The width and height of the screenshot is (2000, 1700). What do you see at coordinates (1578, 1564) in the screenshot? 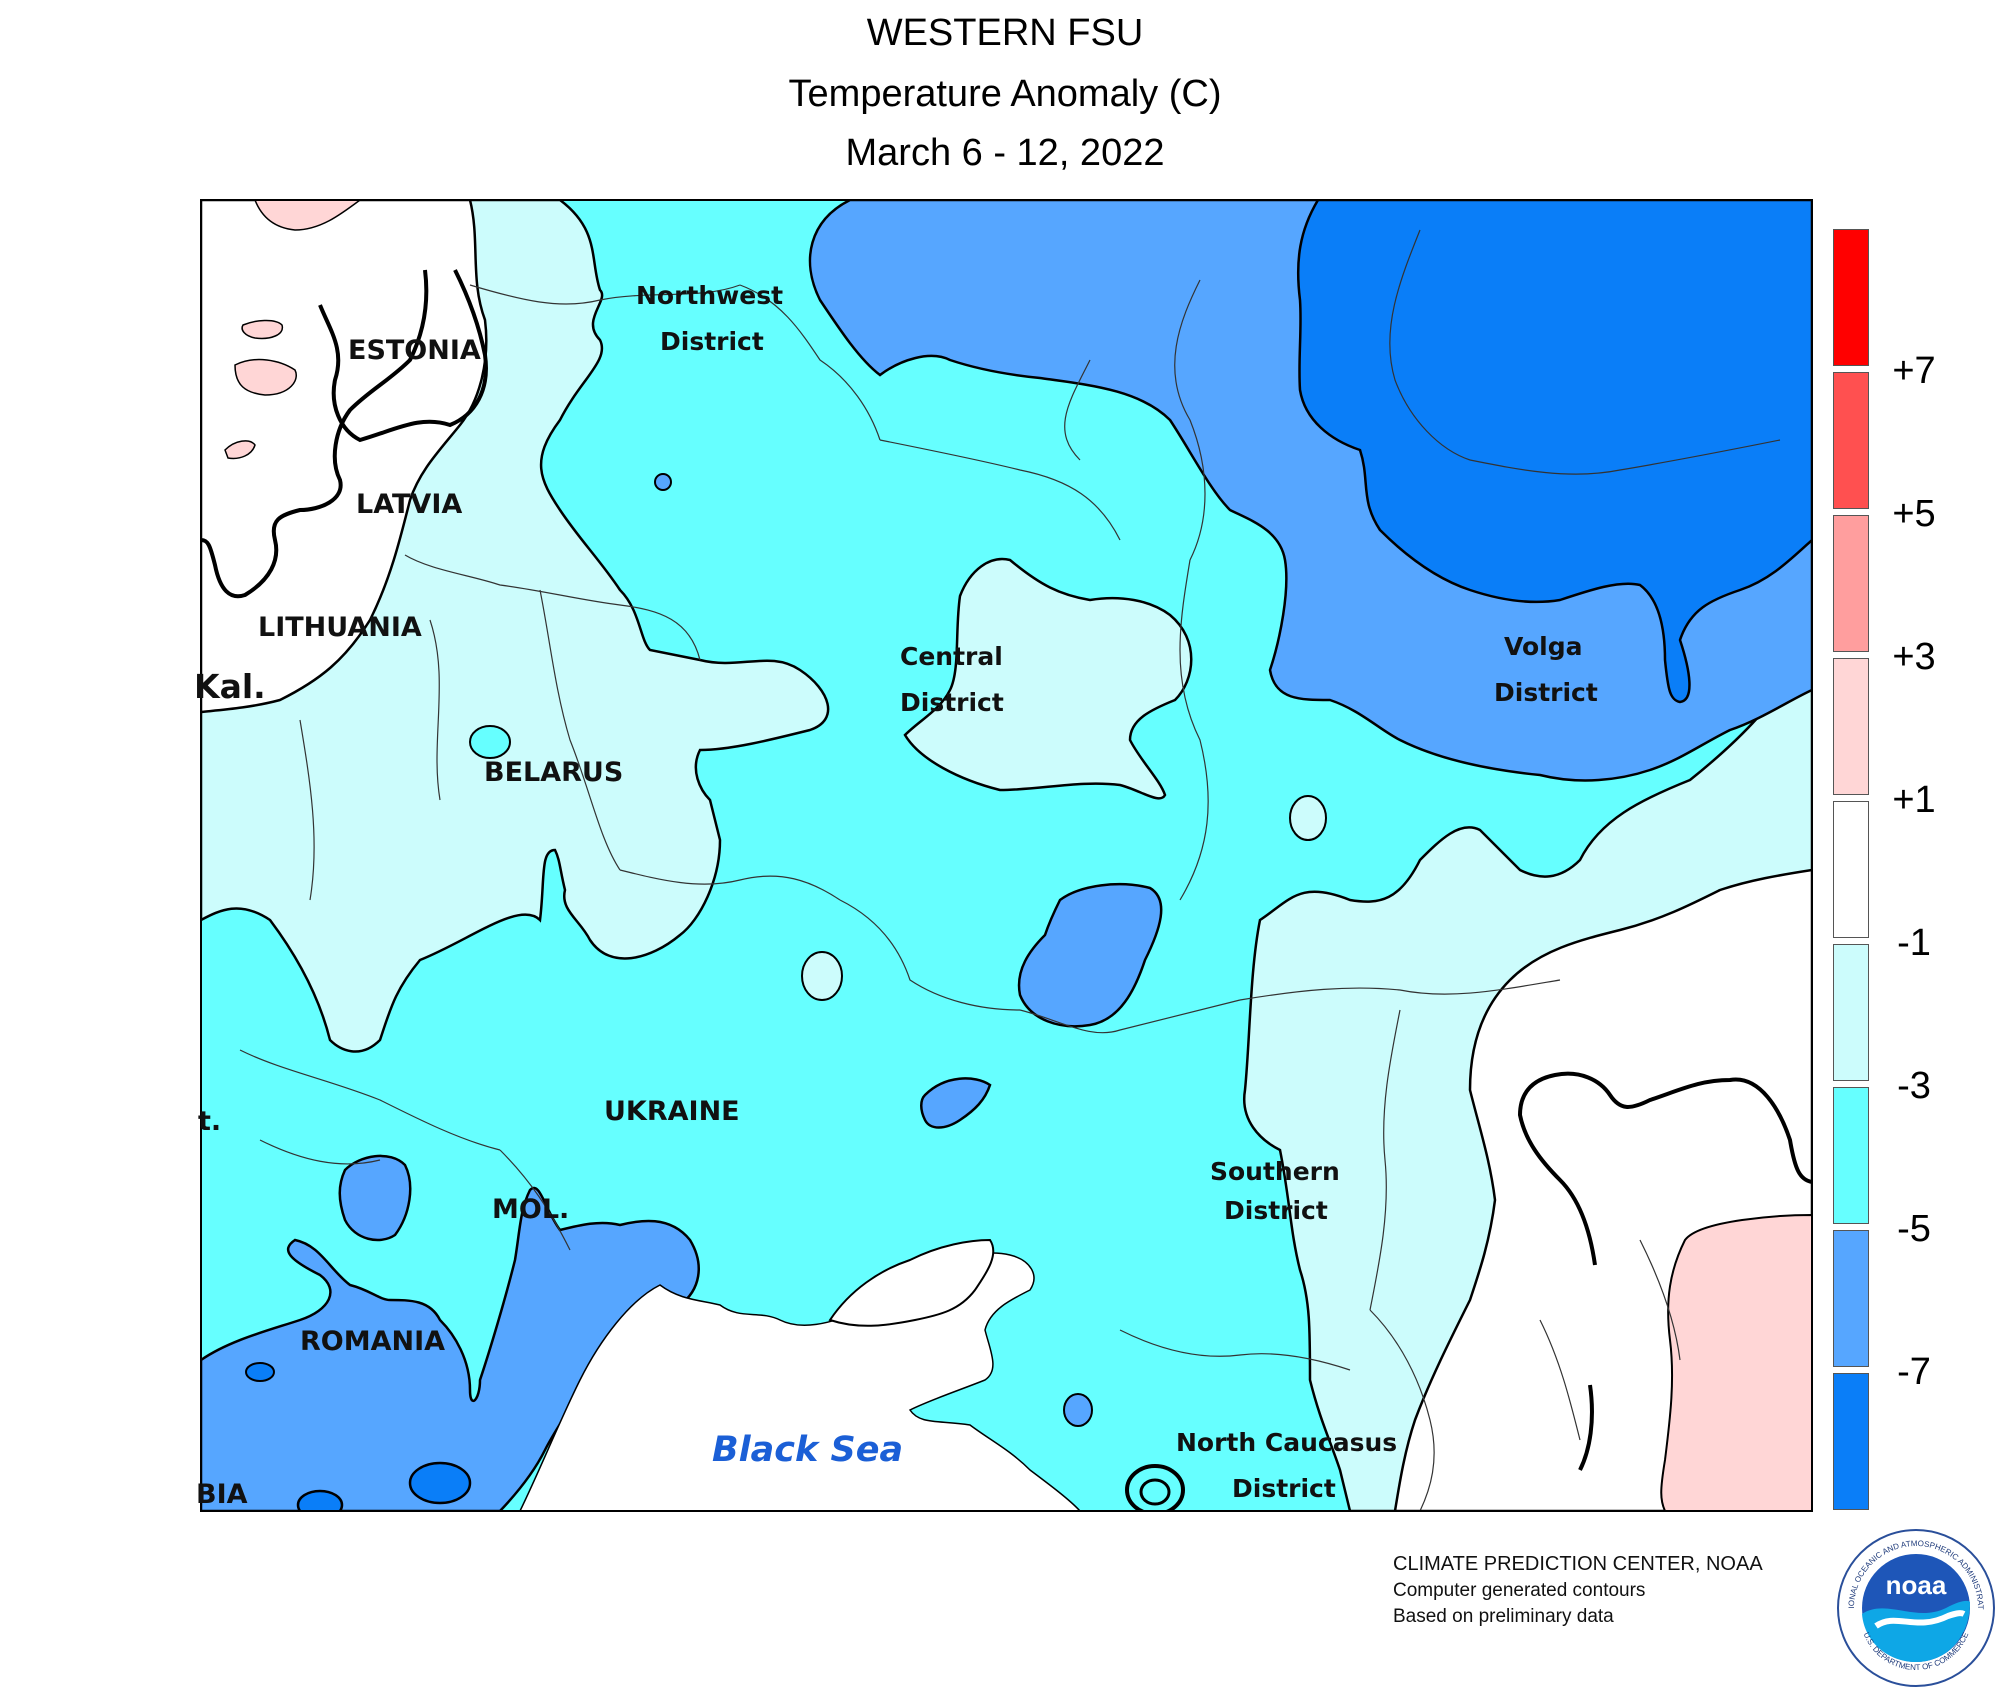
I see `credit-agency: CLIMATE PREDICTION CENTER, NOAA` at bounding box center [1578, 1564].